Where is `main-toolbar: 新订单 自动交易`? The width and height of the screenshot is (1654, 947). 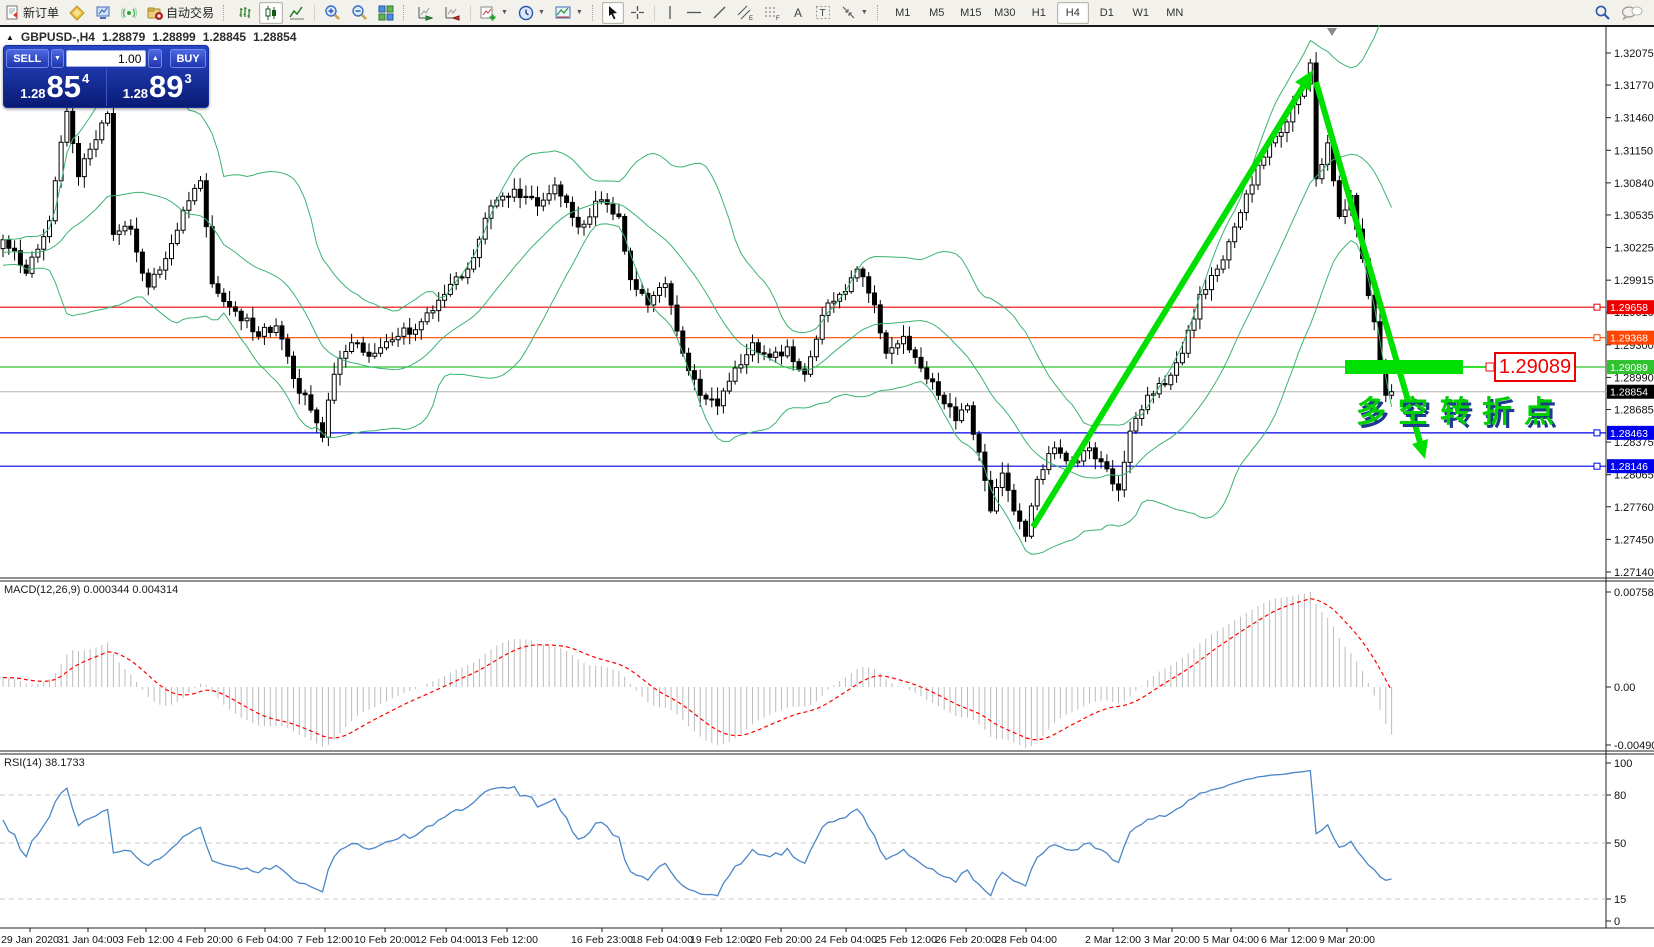 main-toolbar: 新订单 自动交易 is located at coordinates (827, 12).